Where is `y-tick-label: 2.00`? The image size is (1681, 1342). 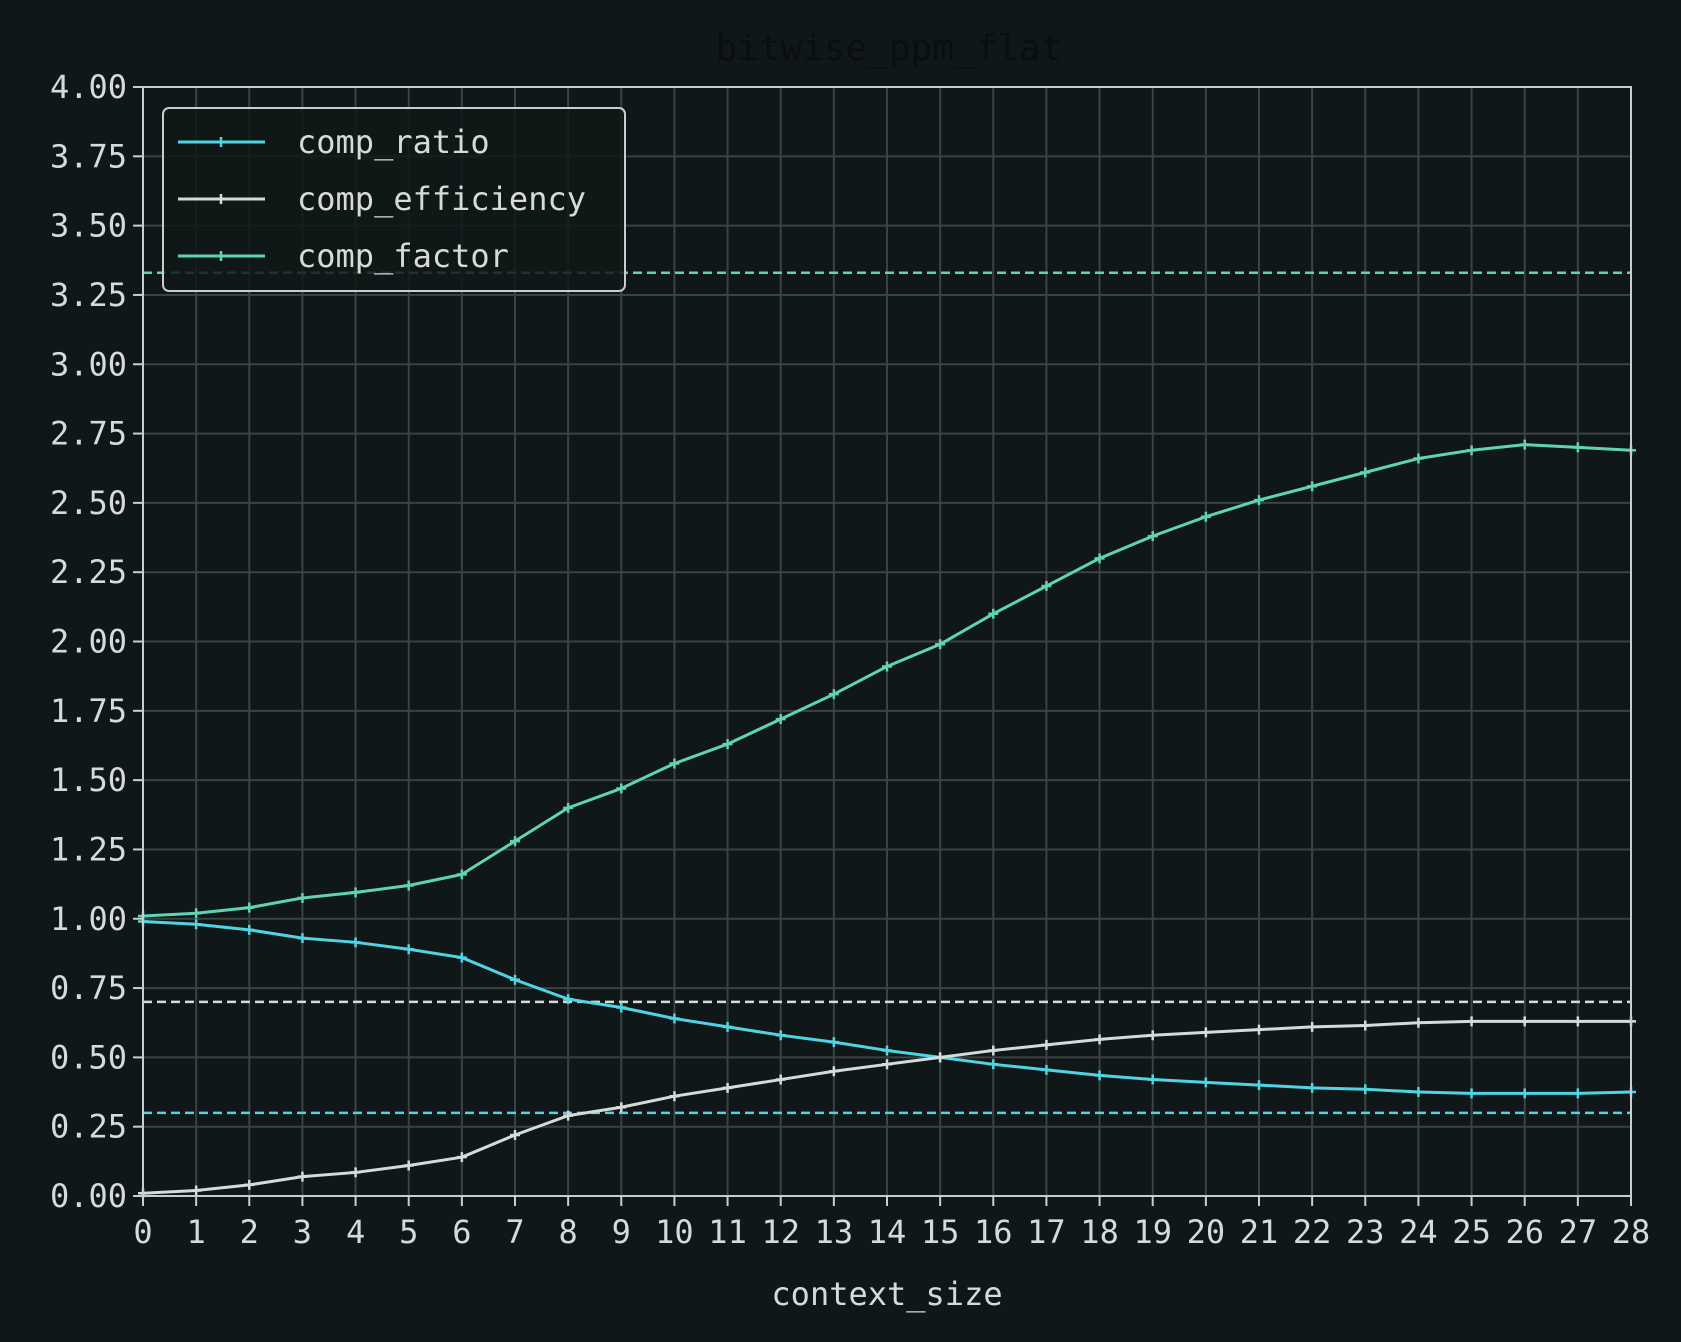 y-tick-label: 2.00 is located at coordinates (88, 642).